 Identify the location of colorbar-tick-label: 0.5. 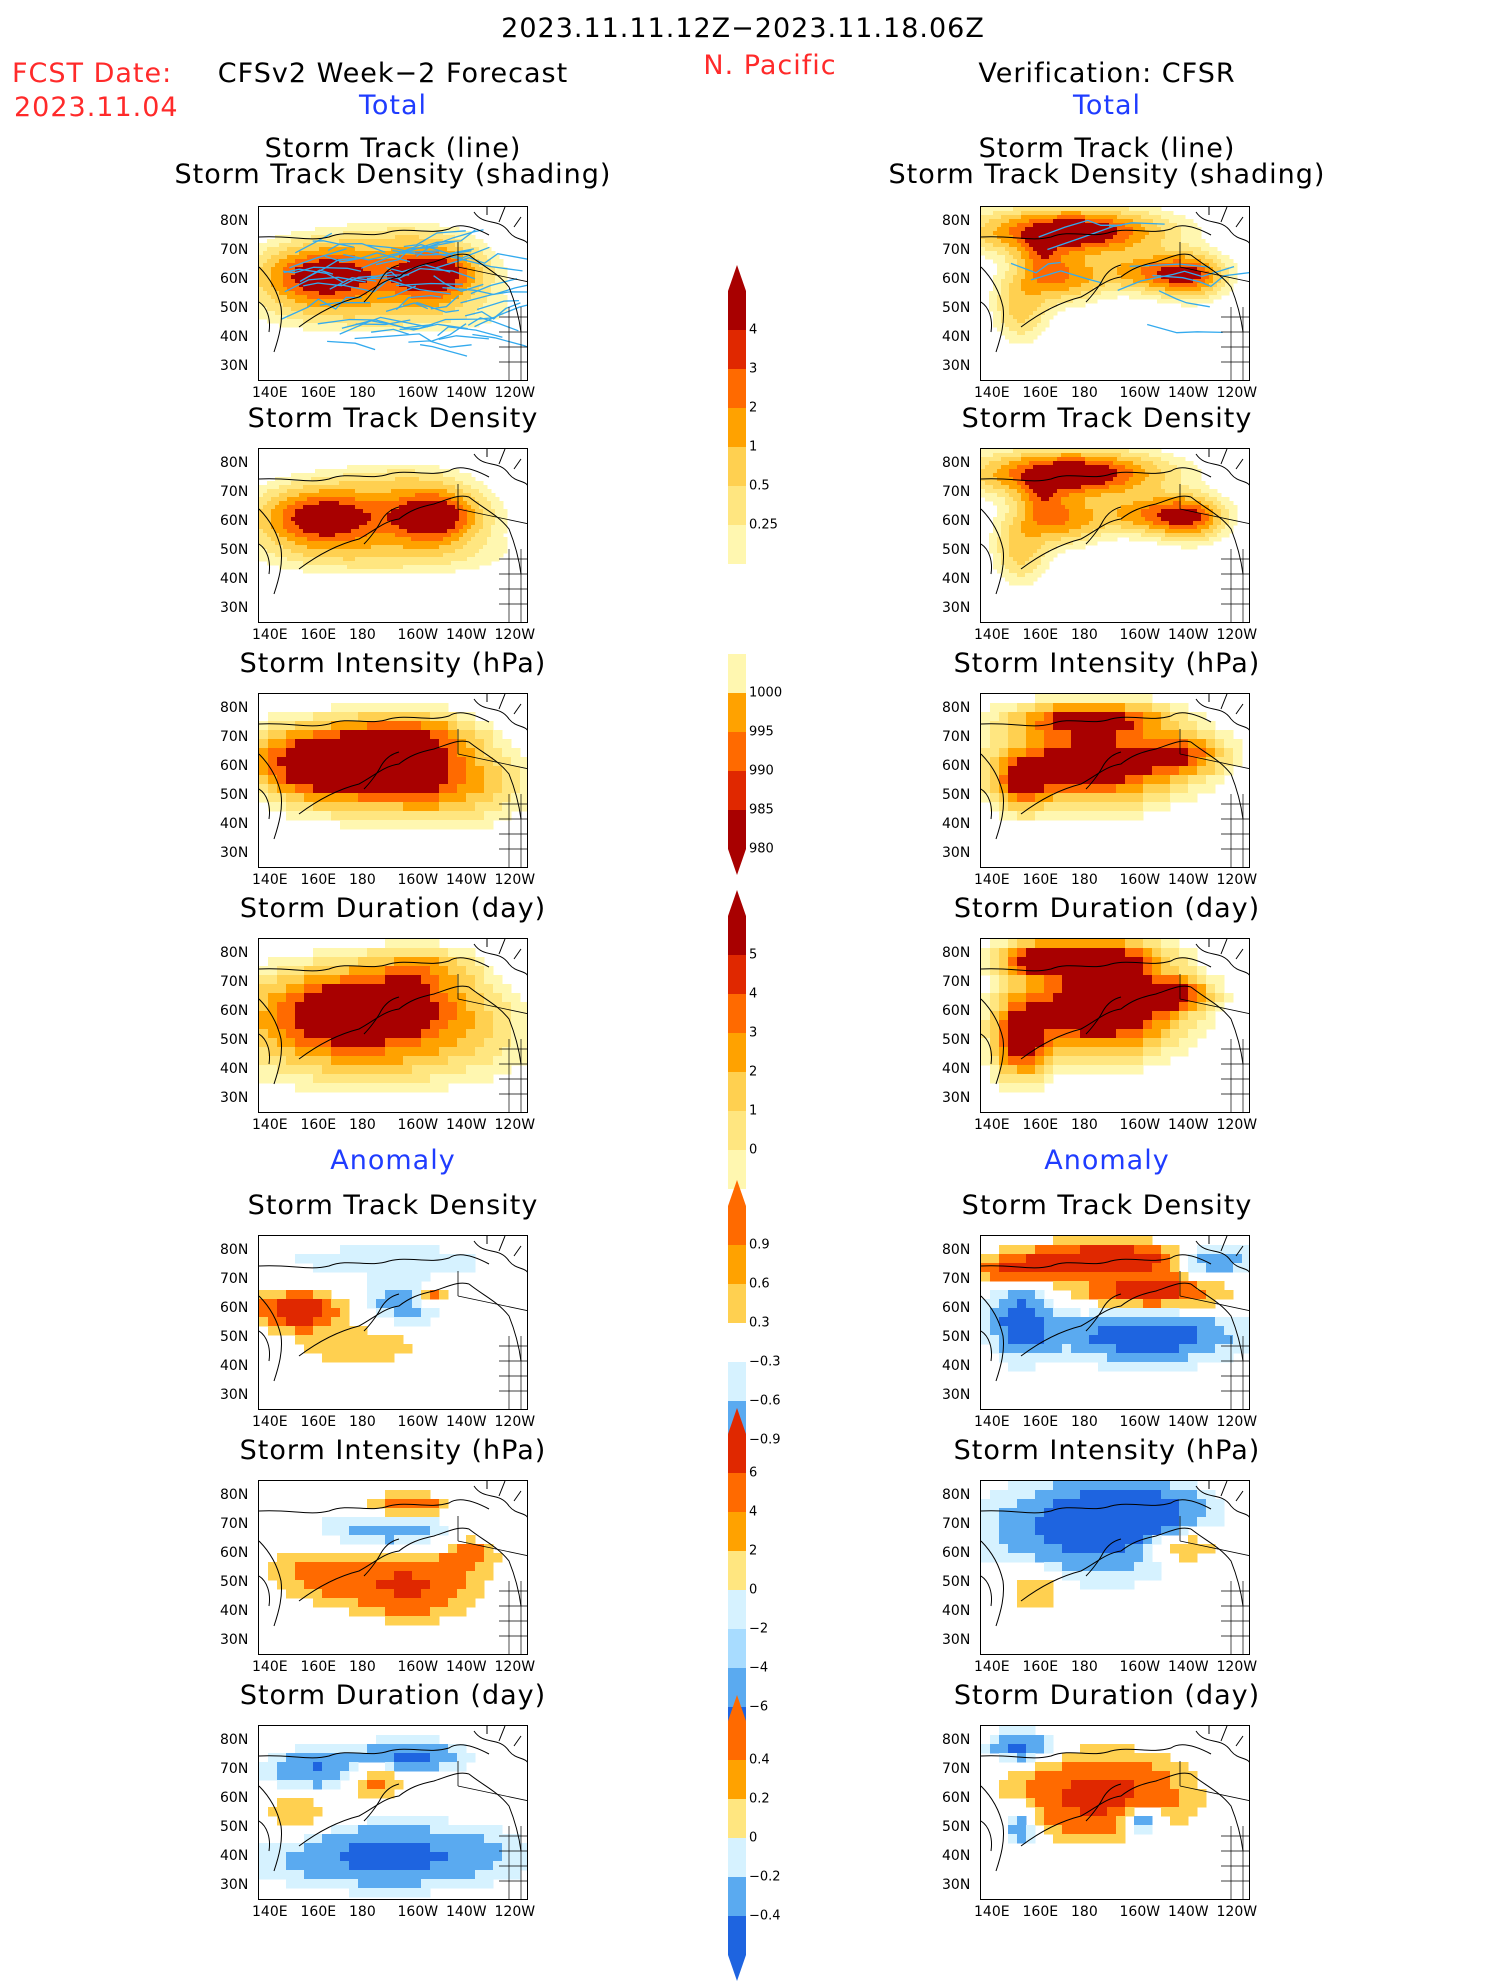
(759, 486).